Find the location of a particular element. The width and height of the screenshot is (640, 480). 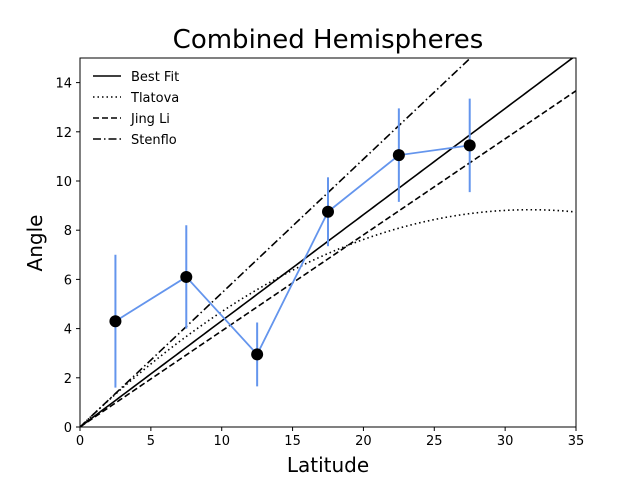

x-tick-label: 5 is located at coordinates (151, 441).